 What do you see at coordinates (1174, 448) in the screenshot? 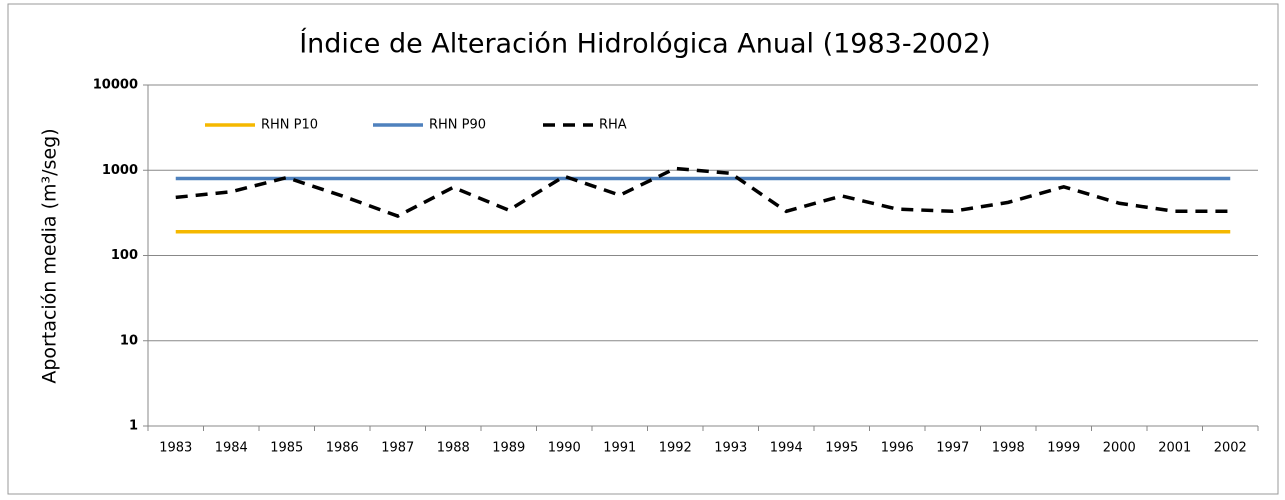
I see `x-tick-label: 2001` at bounding box center [1174, 448].